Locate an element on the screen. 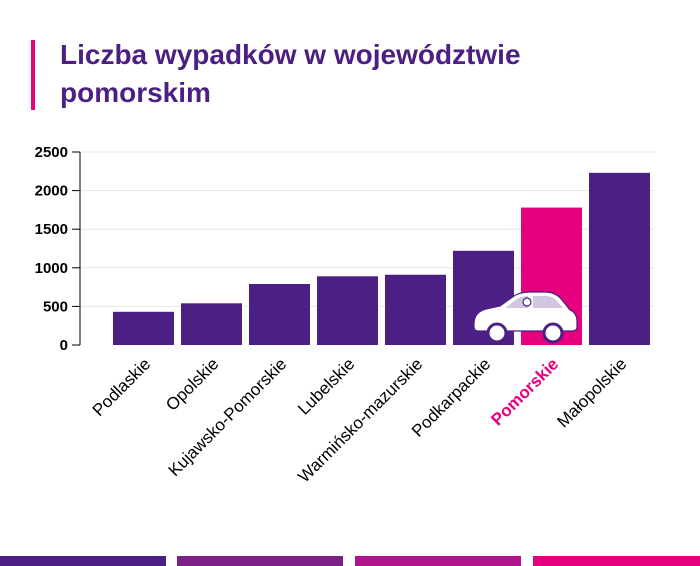 This screenshot has height=566, width=700. y-tick-label: 2500 is located at coordinates (51, 152).